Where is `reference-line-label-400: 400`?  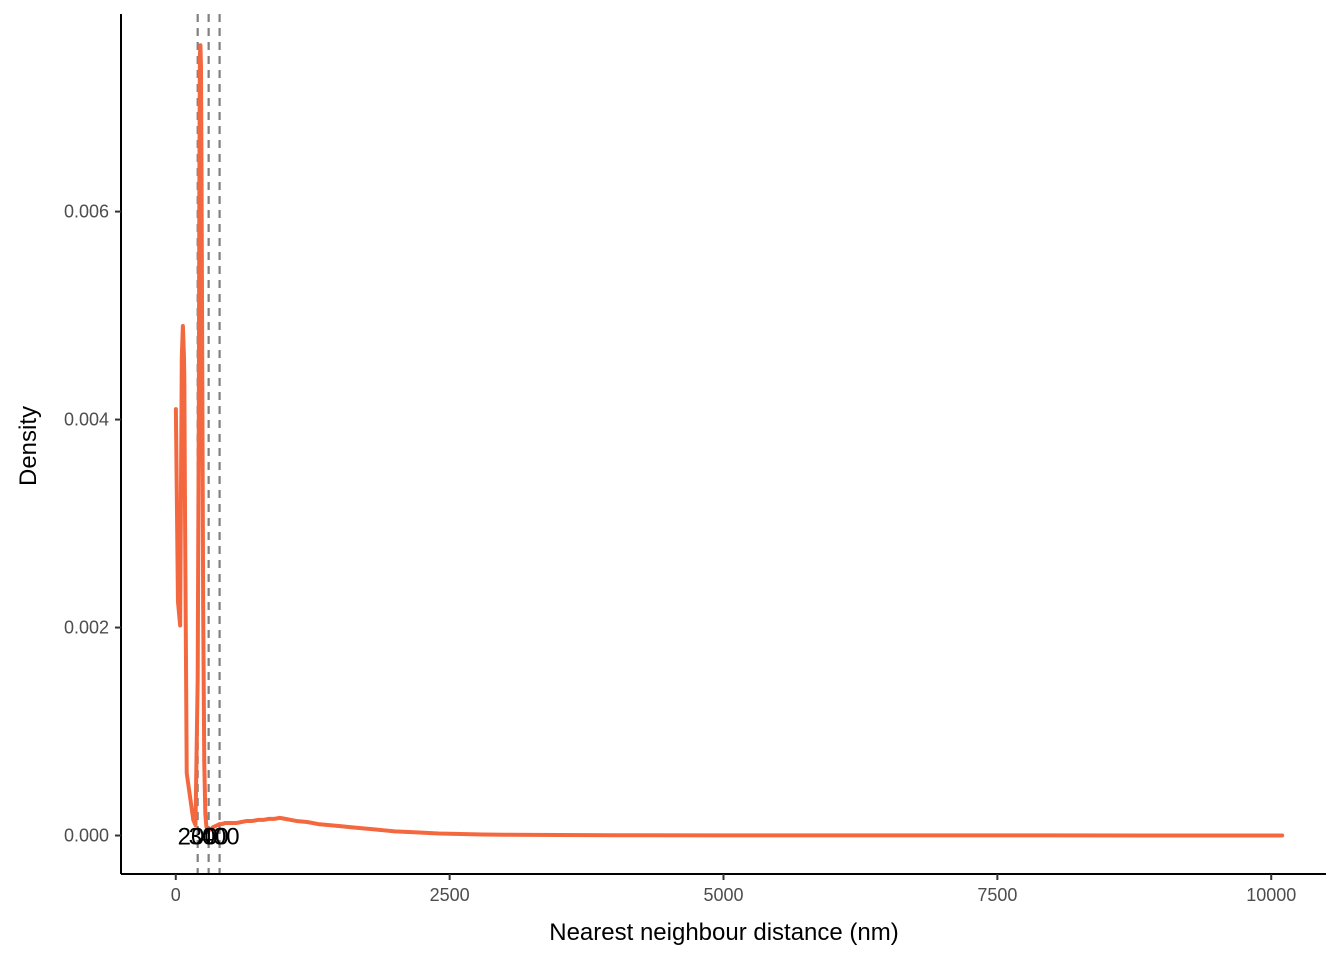 reference-line-label-400: 400 is located at coordinates (220, 837).